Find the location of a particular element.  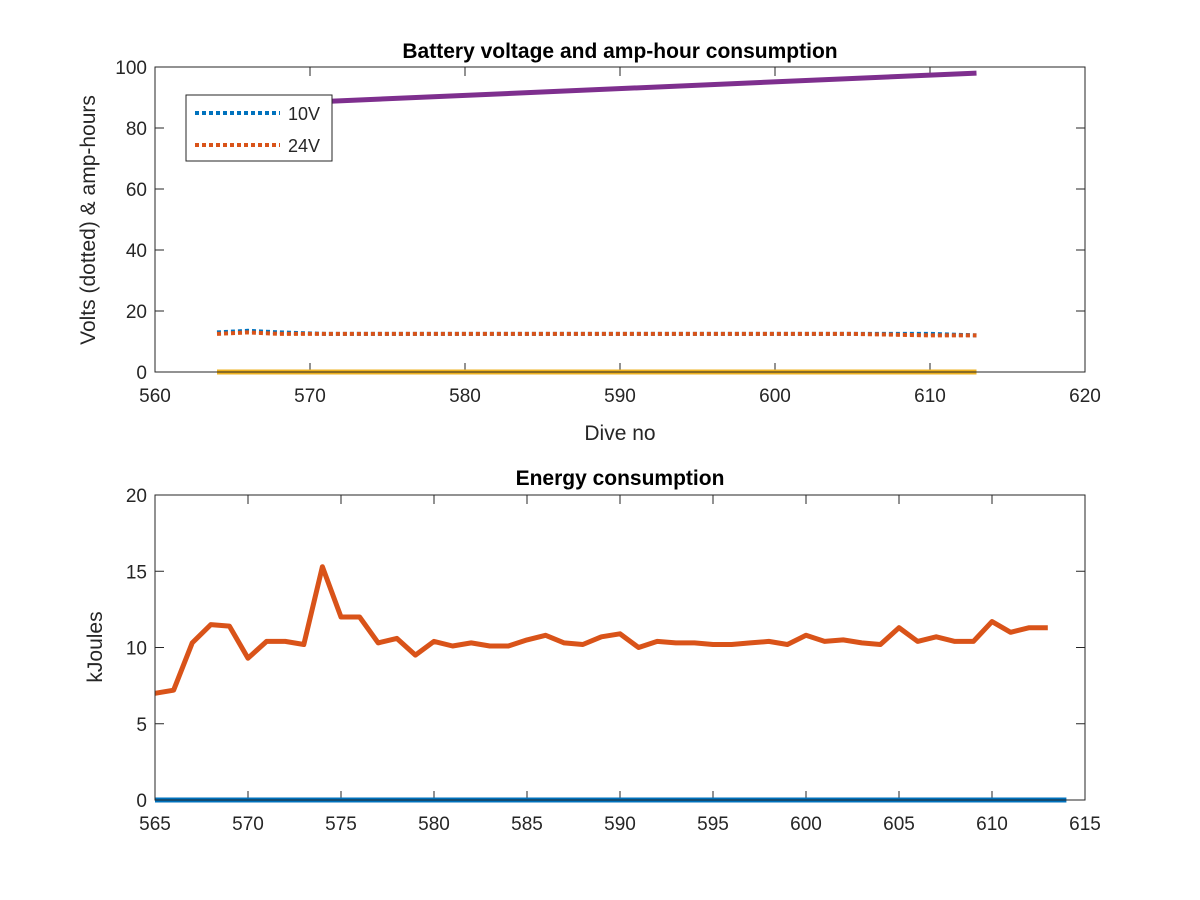

battery-y-axis-label: Volts (dotted) & amp-hours is located at coordinates (88, 220).